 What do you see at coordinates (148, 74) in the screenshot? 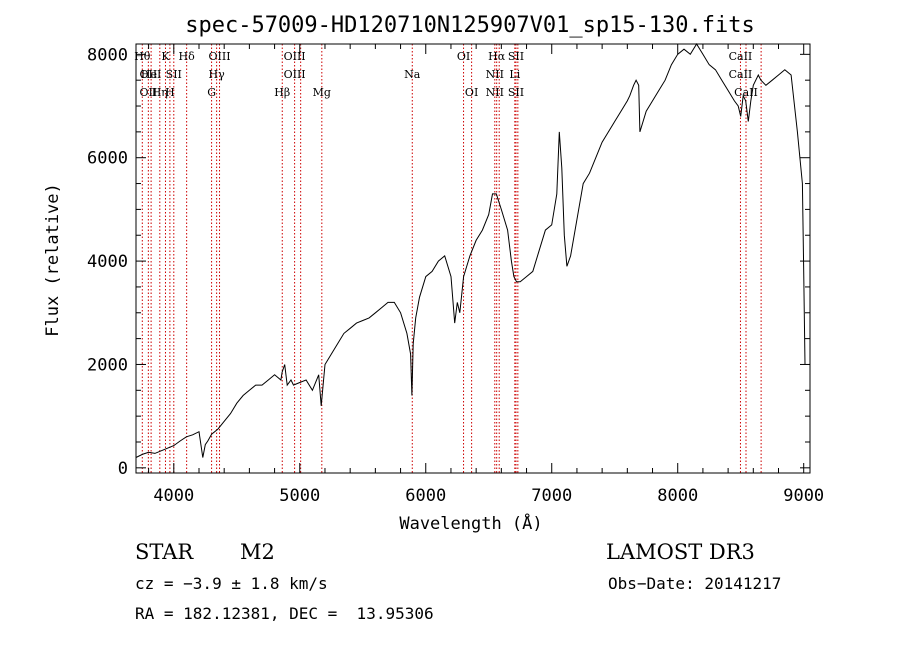
I see `line-label-1-0: OII` at bounding box center [148, 74].